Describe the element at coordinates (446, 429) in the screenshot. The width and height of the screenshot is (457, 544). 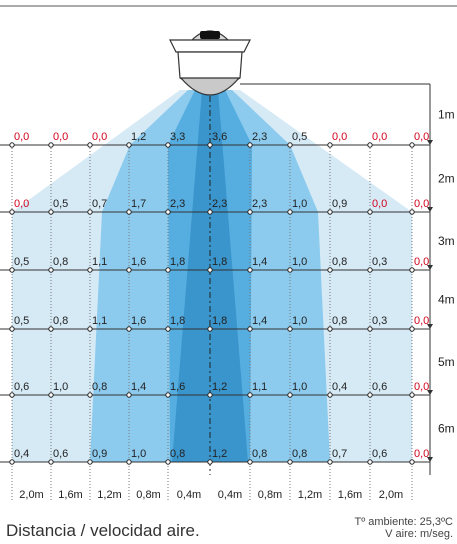
I see `depth-label: 6m` at that location.